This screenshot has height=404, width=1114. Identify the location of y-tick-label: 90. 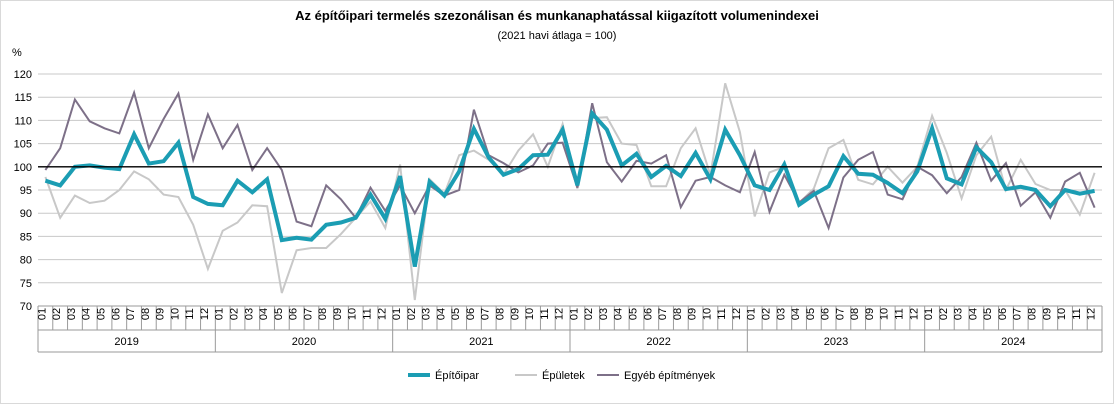
(26, 214).